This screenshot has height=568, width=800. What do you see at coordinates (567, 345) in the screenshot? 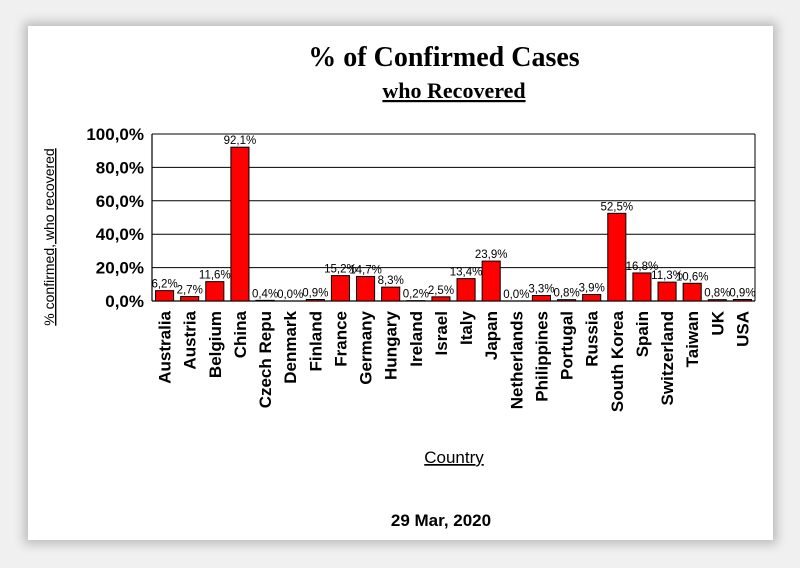
I see `x-tick-label: Portugal` at bounding box center [567, 345].